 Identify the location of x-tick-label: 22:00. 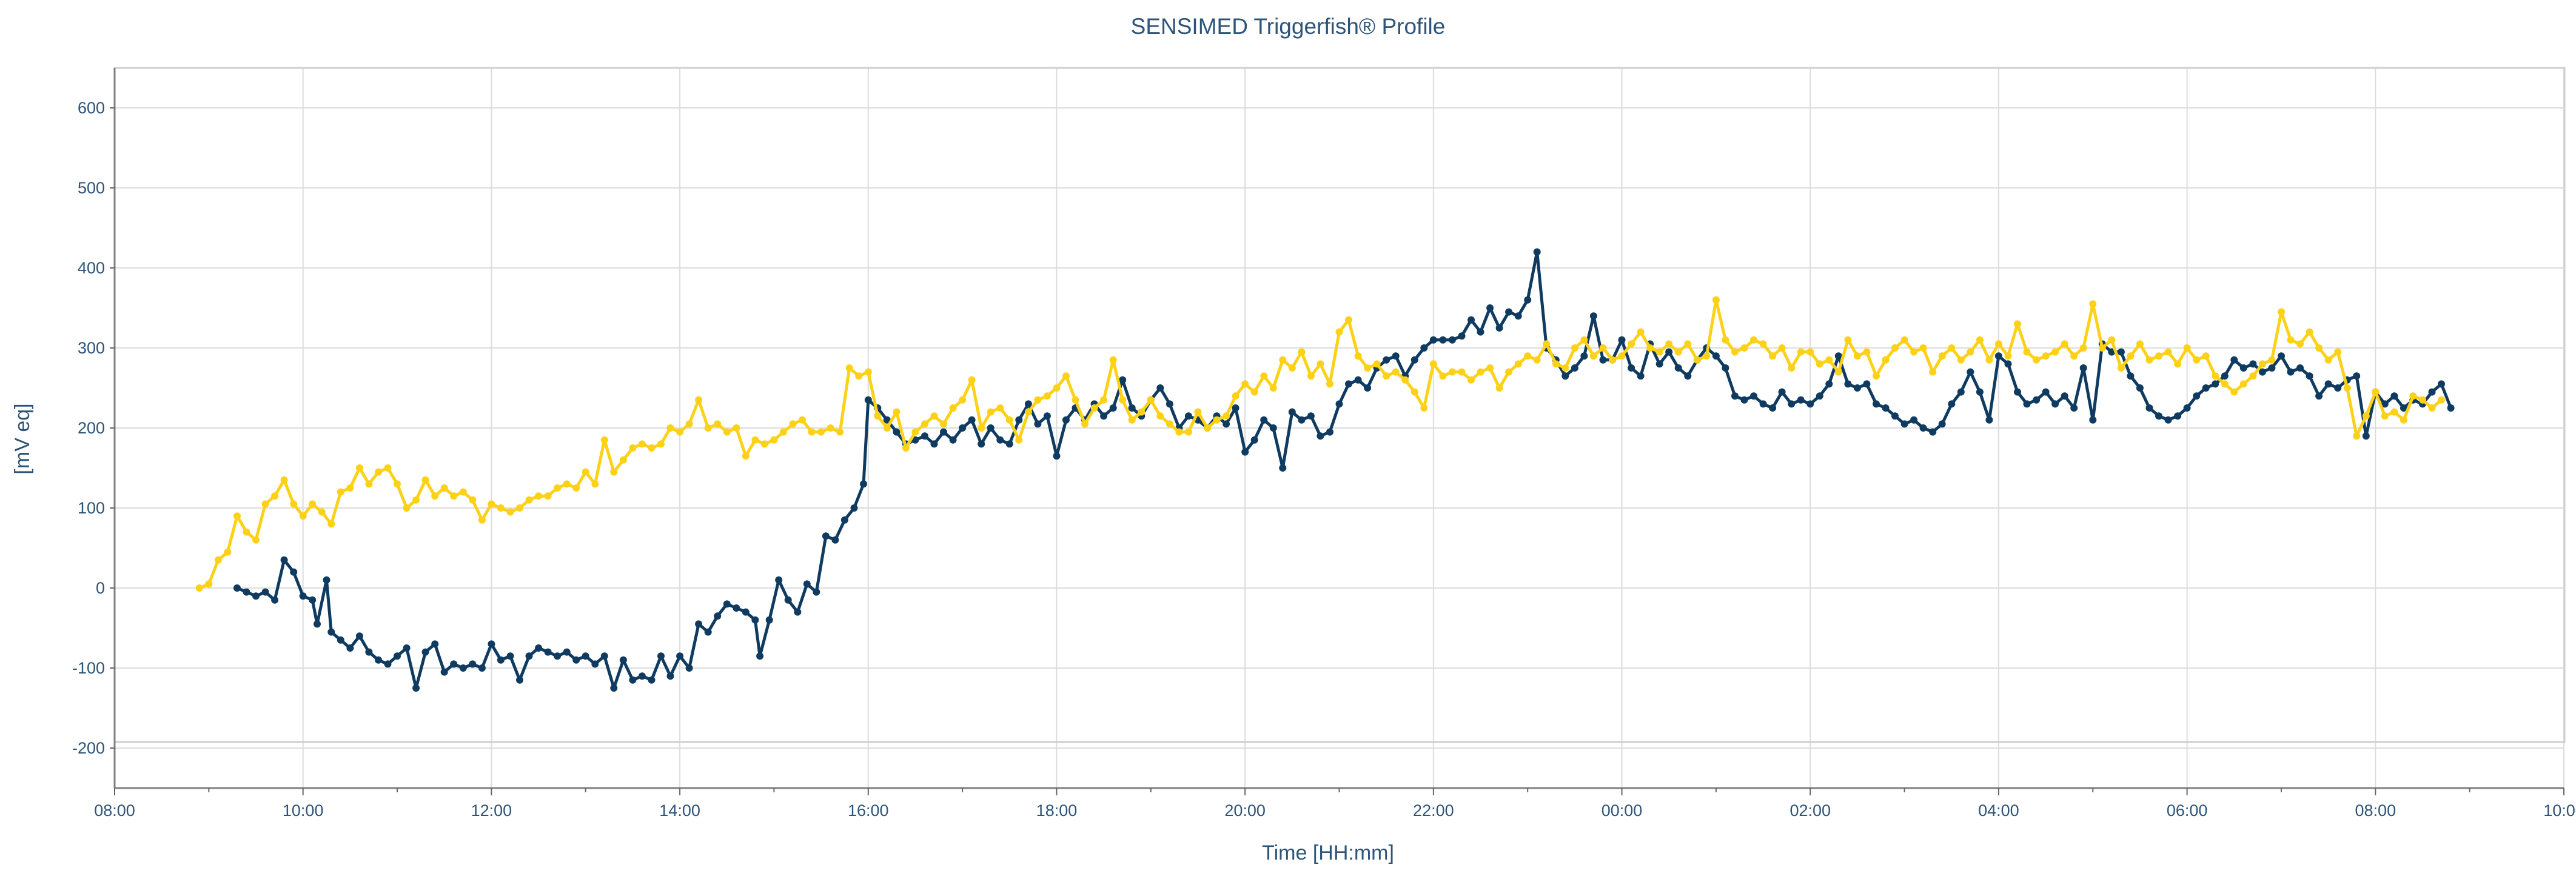
(1434, 810).